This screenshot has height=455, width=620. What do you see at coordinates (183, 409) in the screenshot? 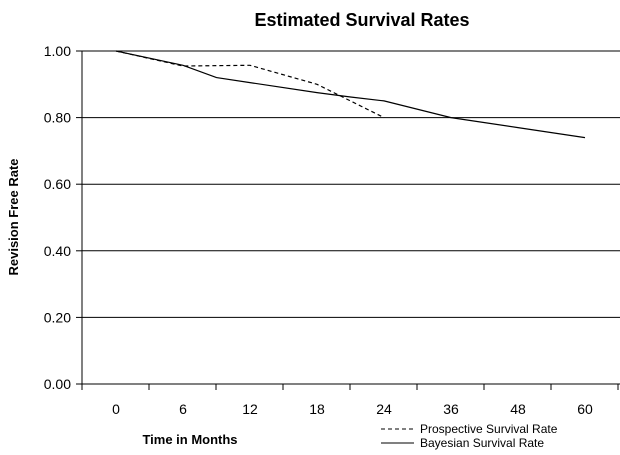
I see `x-tick-label: 6` at bounding box center [183, 409].